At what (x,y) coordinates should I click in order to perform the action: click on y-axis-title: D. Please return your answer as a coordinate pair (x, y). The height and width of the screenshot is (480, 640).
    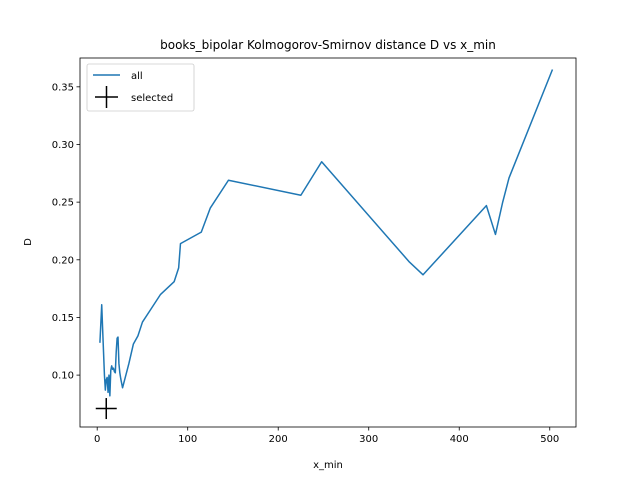
    Looking at the image, I should click on (28, 242).